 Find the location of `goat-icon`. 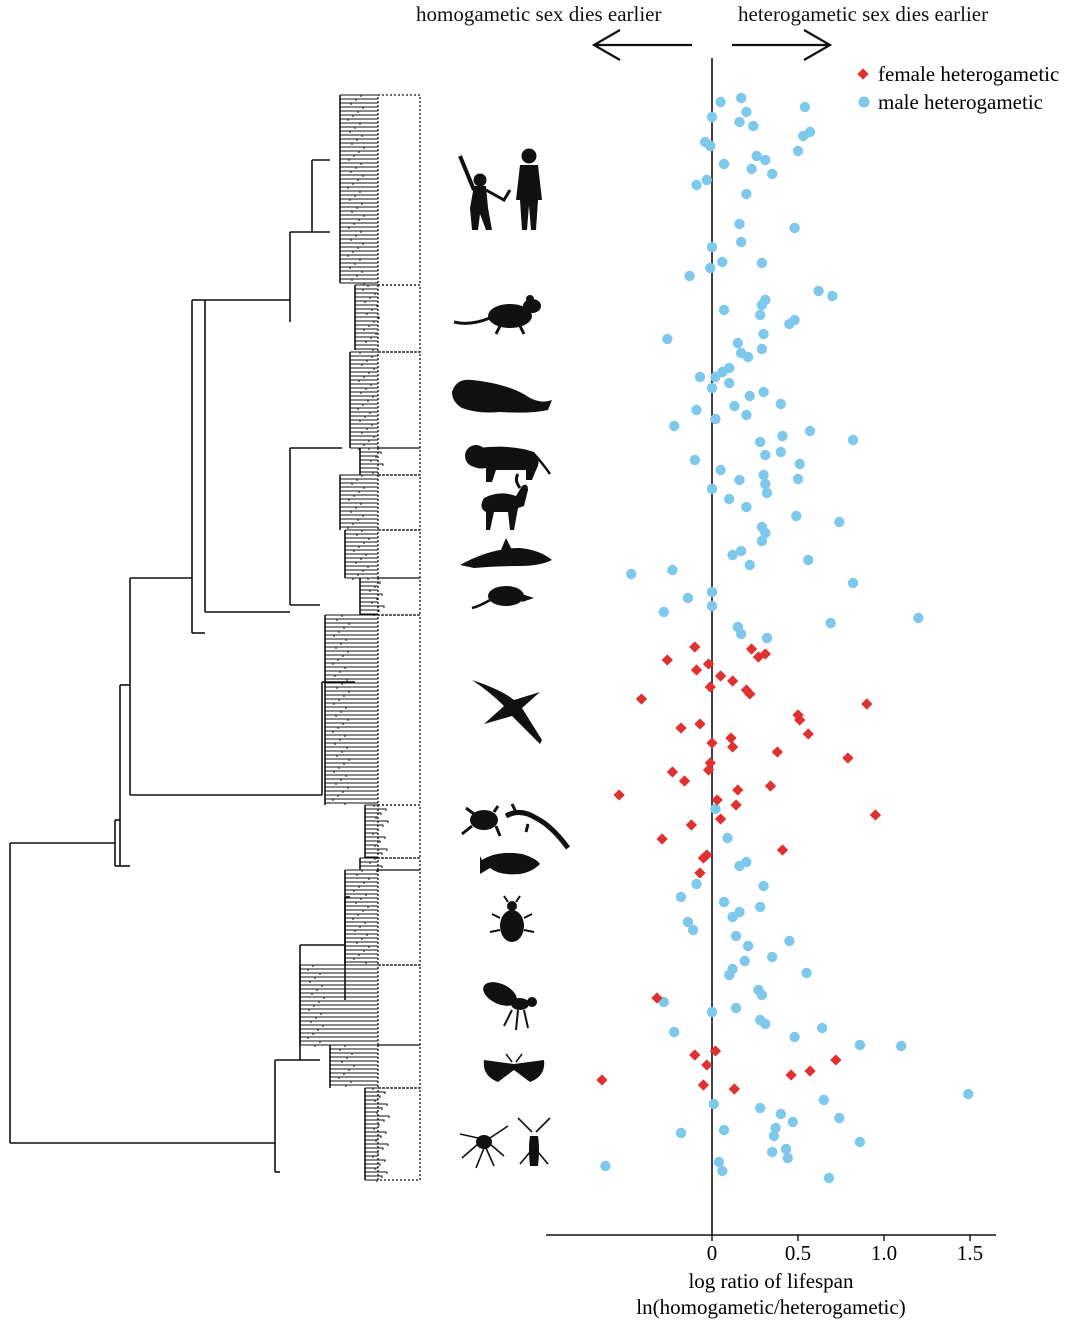

goat-icon is located at coordinates (504, 501).